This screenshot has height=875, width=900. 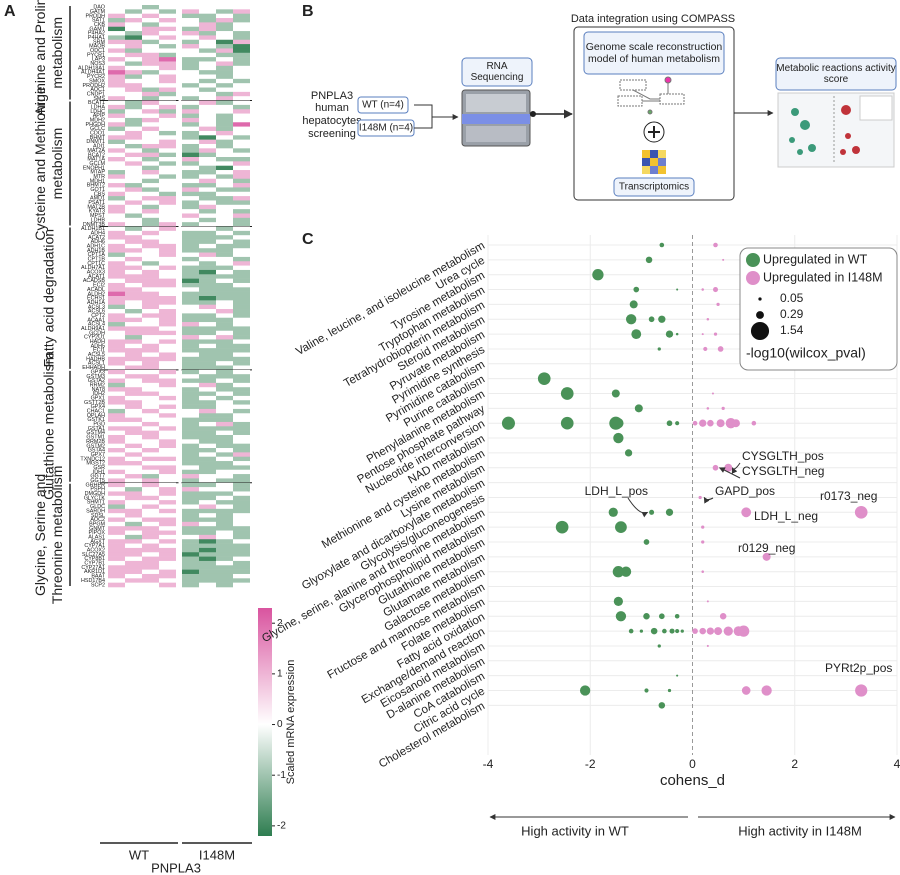 I want to click on annotation: CYSGLTH_pos, so click(x=783, y=456).